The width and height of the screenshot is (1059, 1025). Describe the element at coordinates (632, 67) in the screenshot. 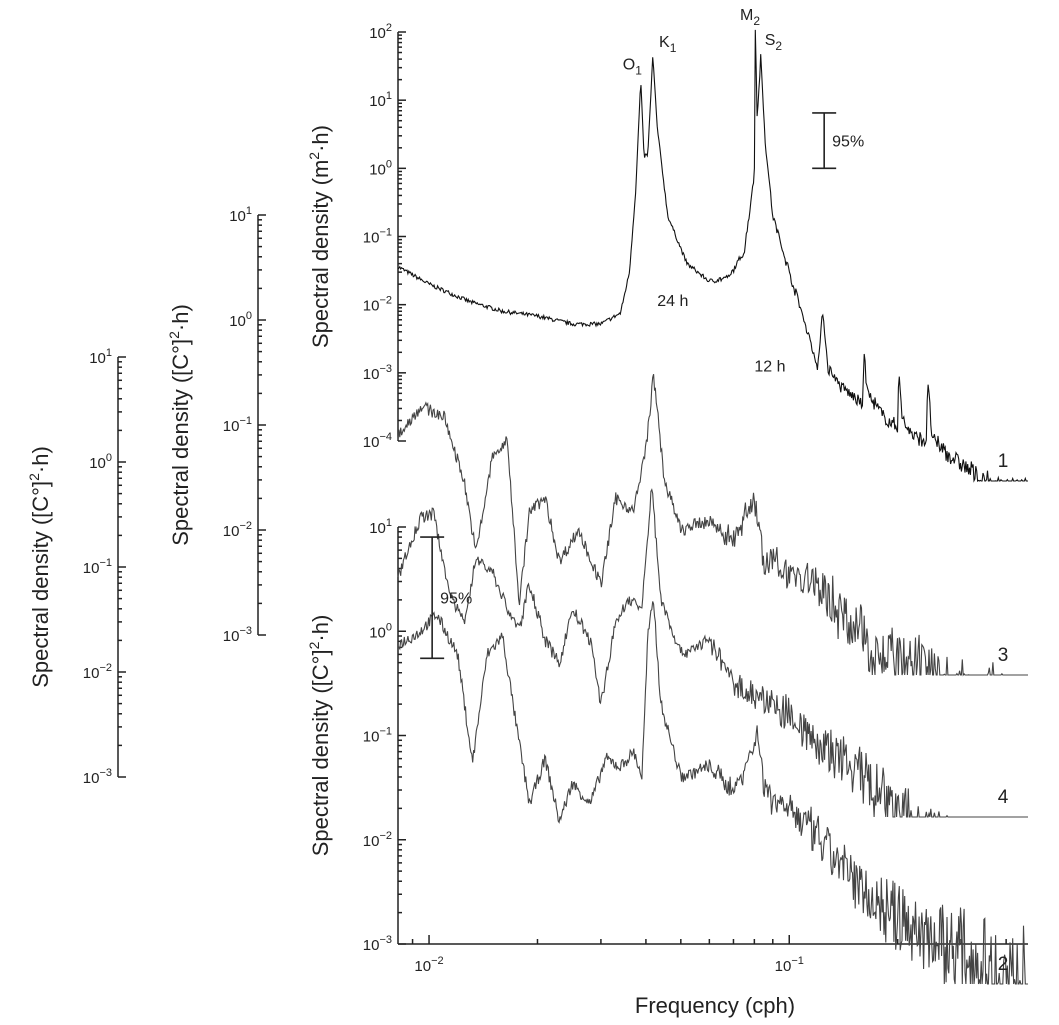

I see `peak-annotation: O1` at that location.